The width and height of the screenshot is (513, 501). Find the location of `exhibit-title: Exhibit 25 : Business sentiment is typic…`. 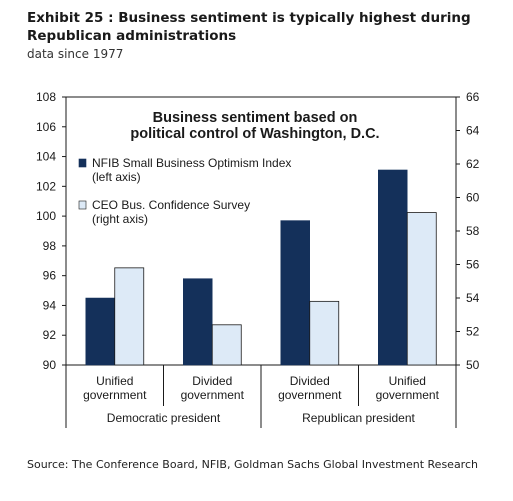

exhibit-title: Exhibit 25 : Business sentiment is typic… is located at coordinates (249, 27).